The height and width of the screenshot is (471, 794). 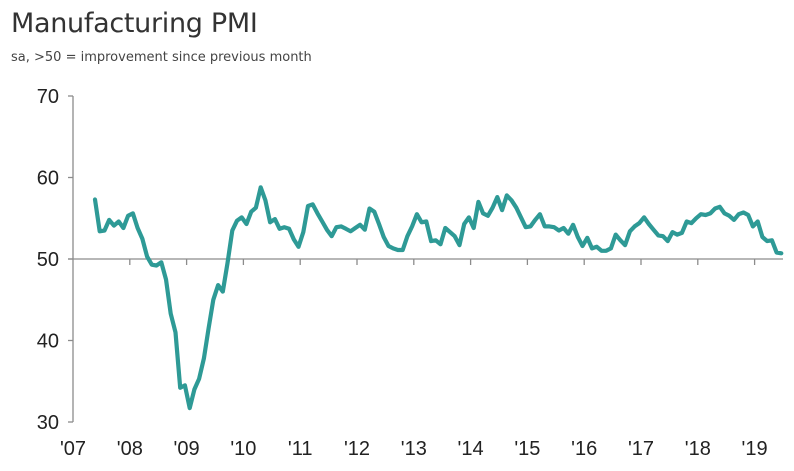 I want to click on x-tick-label: '18, so click(x=698, y=449).